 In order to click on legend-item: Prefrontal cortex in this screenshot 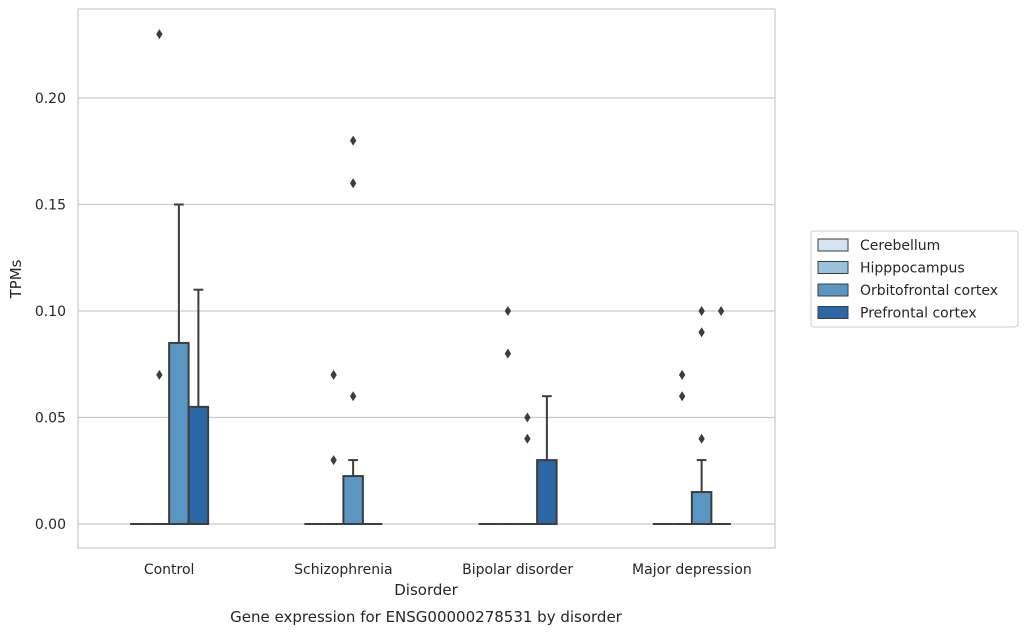, I will do `click(897, 314)`.